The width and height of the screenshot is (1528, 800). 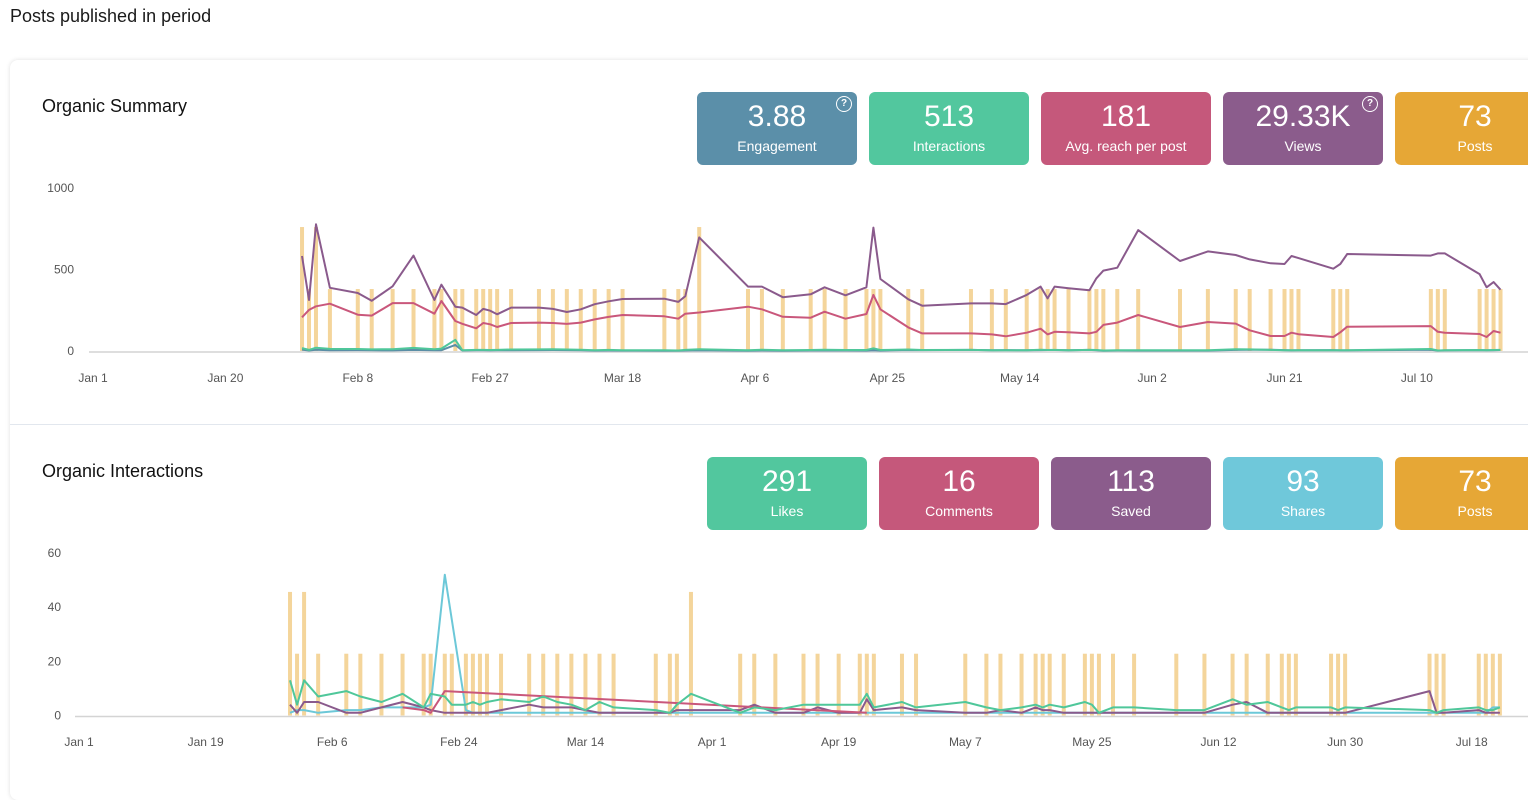 What do you see at coordinates (1461, 493) in the screenshot?
I see `kpi-card-posts: 73 Posts` at bounding box center [1461, 493].